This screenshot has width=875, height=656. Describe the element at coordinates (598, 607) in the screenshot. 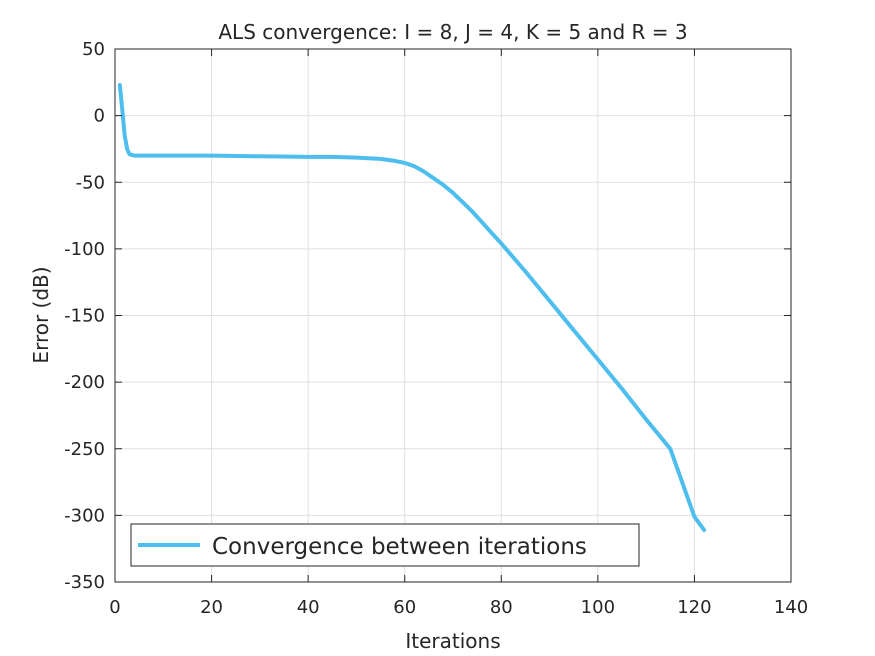

I see `x-tick-label: 100` at that location.